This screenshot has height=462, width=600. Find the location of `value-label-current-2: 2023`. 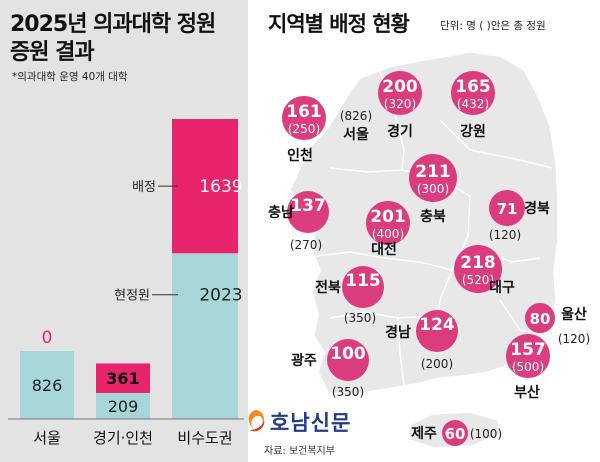

value-label-current-2: 2023 is located at coordinates (220, 296).